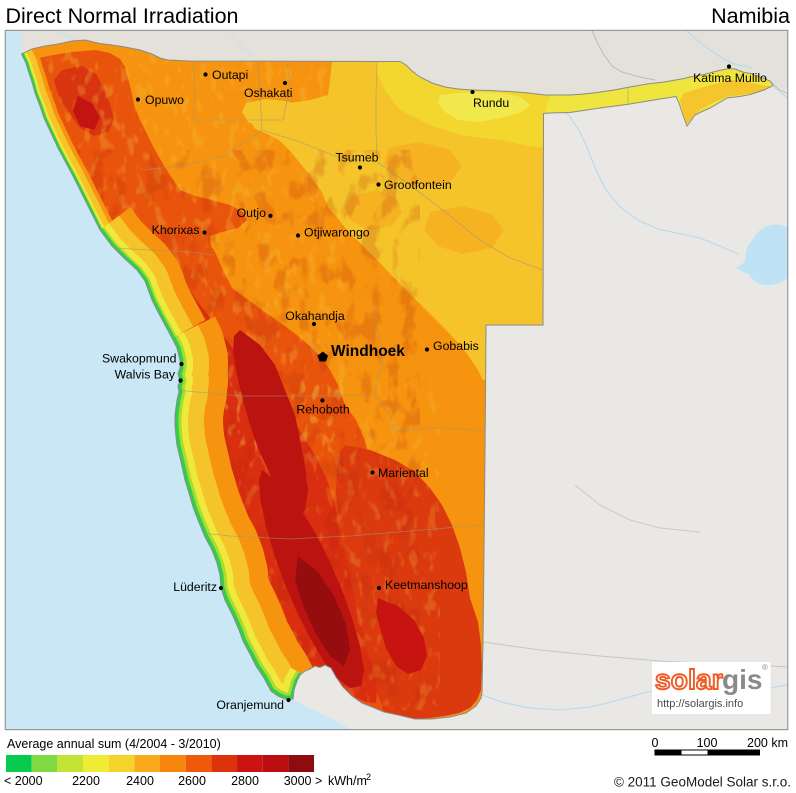  Describe the element at coordinates (700, 704) in the screenshot. I see `svg-text: http://solargis.info` at that location.